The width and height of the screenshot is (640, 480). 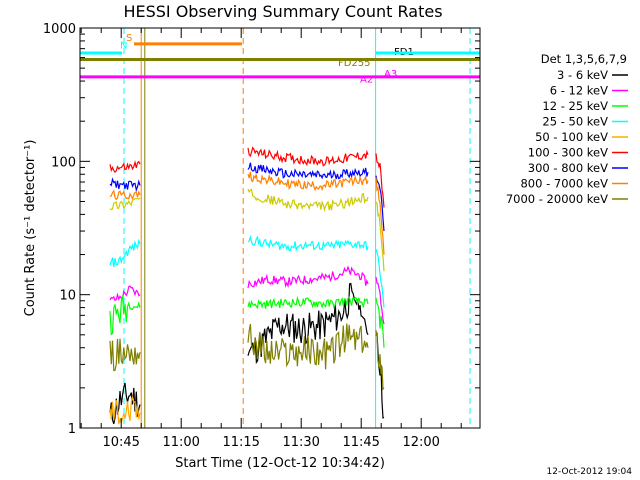 I want to click on y-tick-label: 1000, so click(x=59, y=29).